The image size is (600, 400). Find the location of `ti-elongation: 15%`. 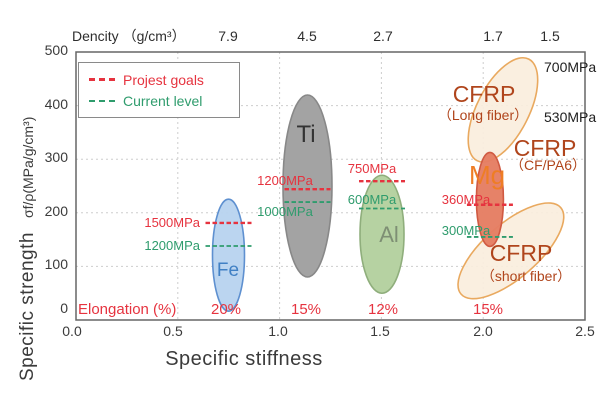

ti-elongation: 15% is located at coordinates (306, 309).